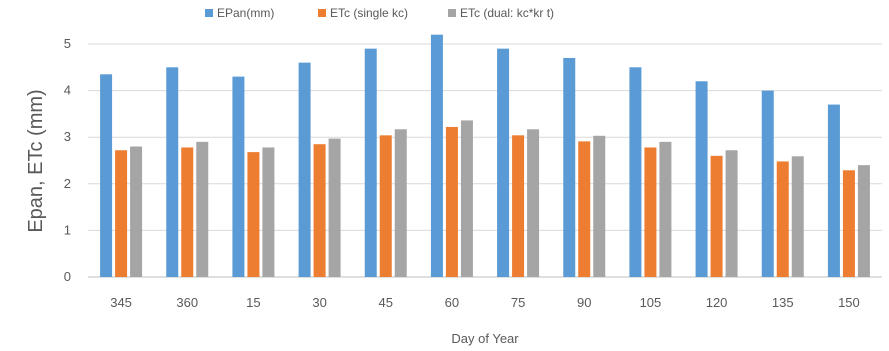 Image resolution: width=889 pixels, height=351 pixels. Describe the element at coordinates (485, 302) in the screenshot. I see `x-axis-ticks: 345 360 15 30 45 60 75 90 105 120 135 150` at that location.